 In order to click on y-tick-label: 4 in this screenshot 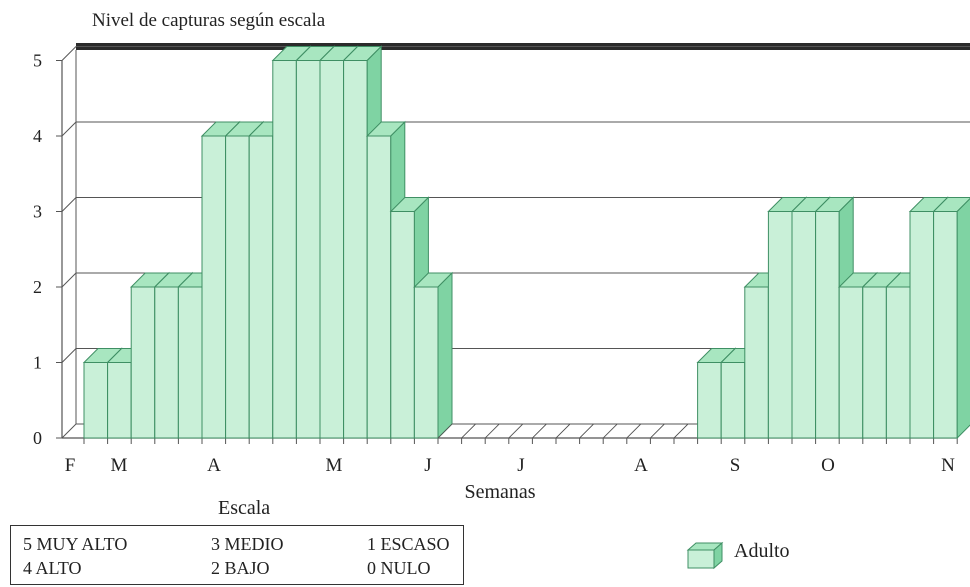, I will do `click(37, 136)`.